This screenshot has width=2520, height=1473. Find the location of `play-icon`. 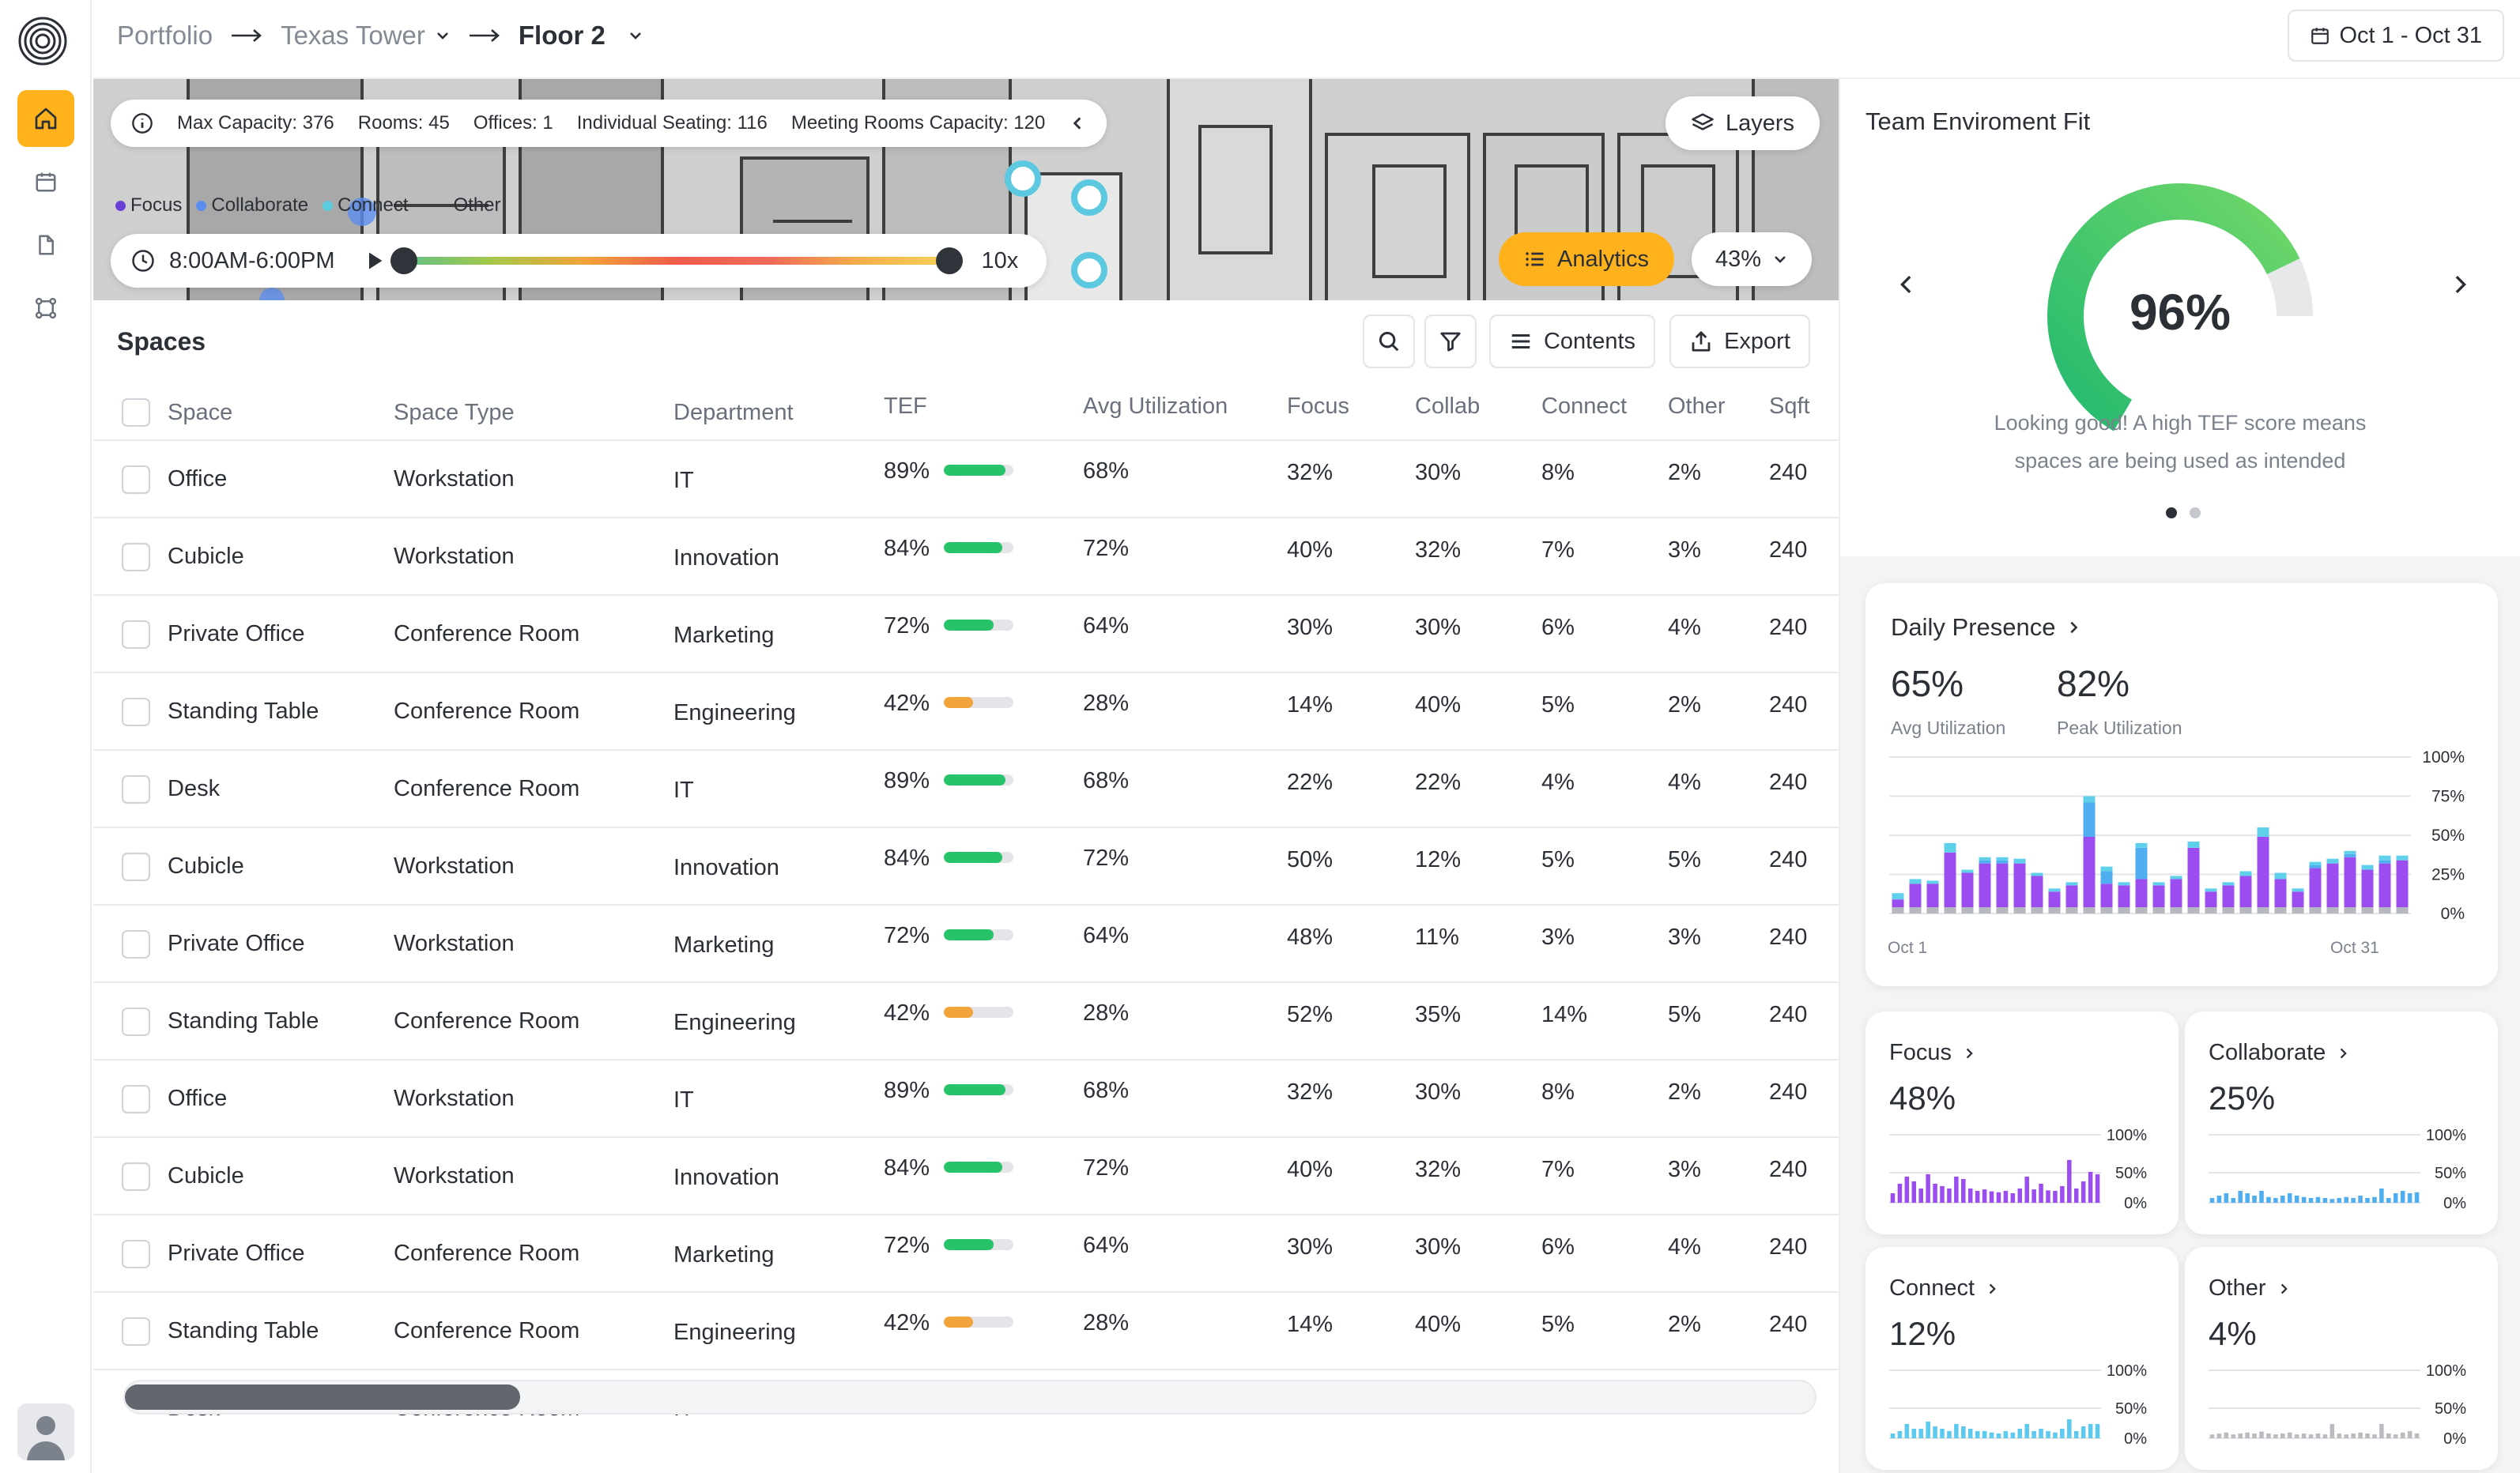

play-icon is located at coordinates (375, 261).